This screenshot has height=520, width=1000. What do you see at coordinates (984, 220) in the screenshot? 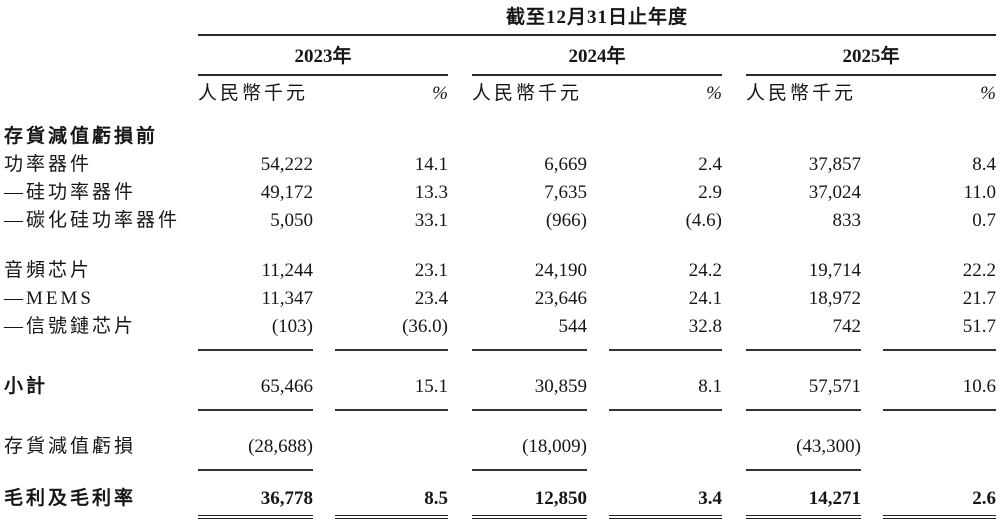
I see `cell-percent: 0.7` at bounding box center [984, 220].